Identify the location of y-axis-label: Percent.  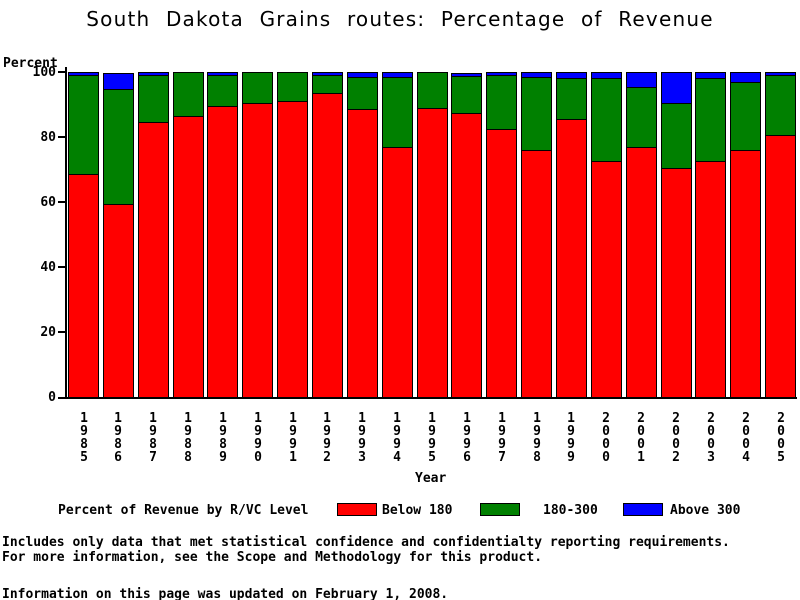
(30, 63).